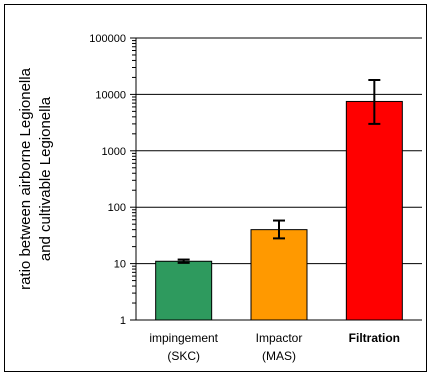 The height and width of the screenshot is (378, 433). Describe the element at coordinates (183, 356) in the screenshot. I see `x-category-sublabel: (SKC)` at that location.